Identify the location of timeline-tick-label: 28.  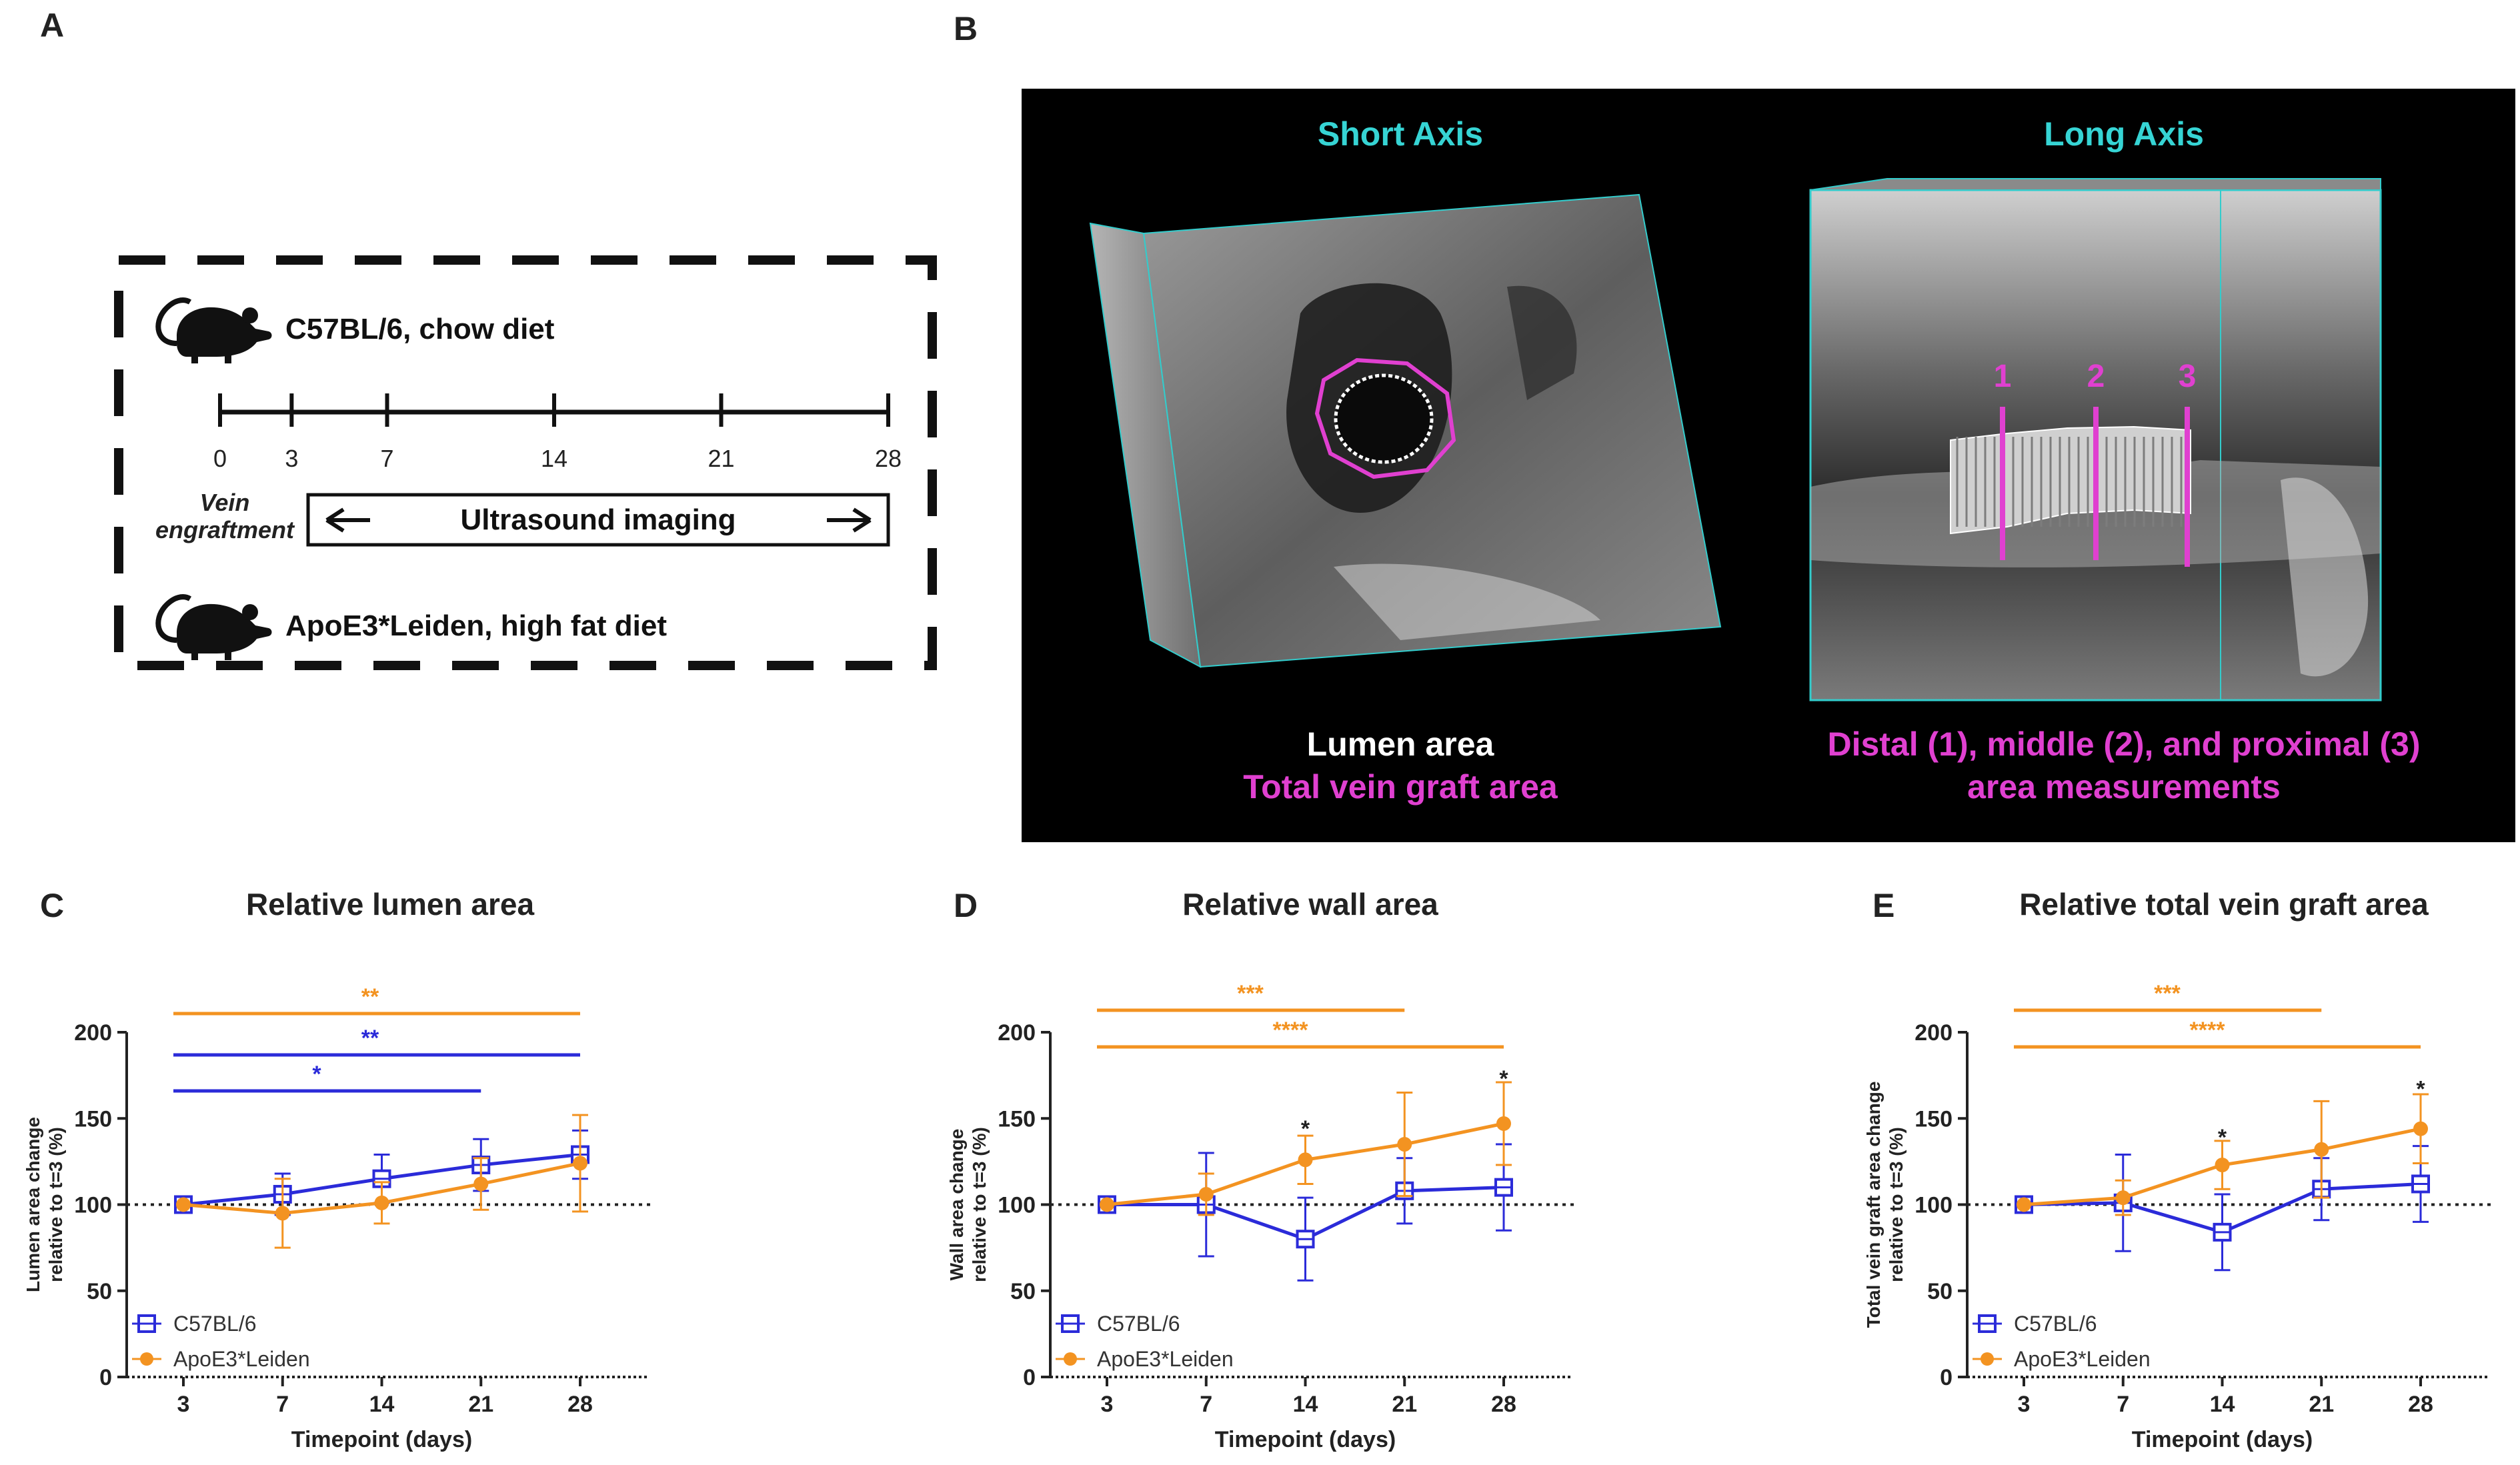
(888, 458).